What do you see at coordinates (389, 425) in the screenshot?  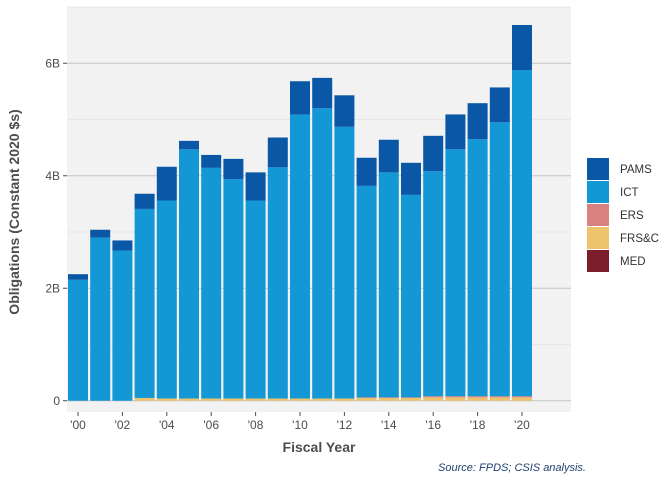 I see `x-tick-label: '14` at bounding box center [389, 425].